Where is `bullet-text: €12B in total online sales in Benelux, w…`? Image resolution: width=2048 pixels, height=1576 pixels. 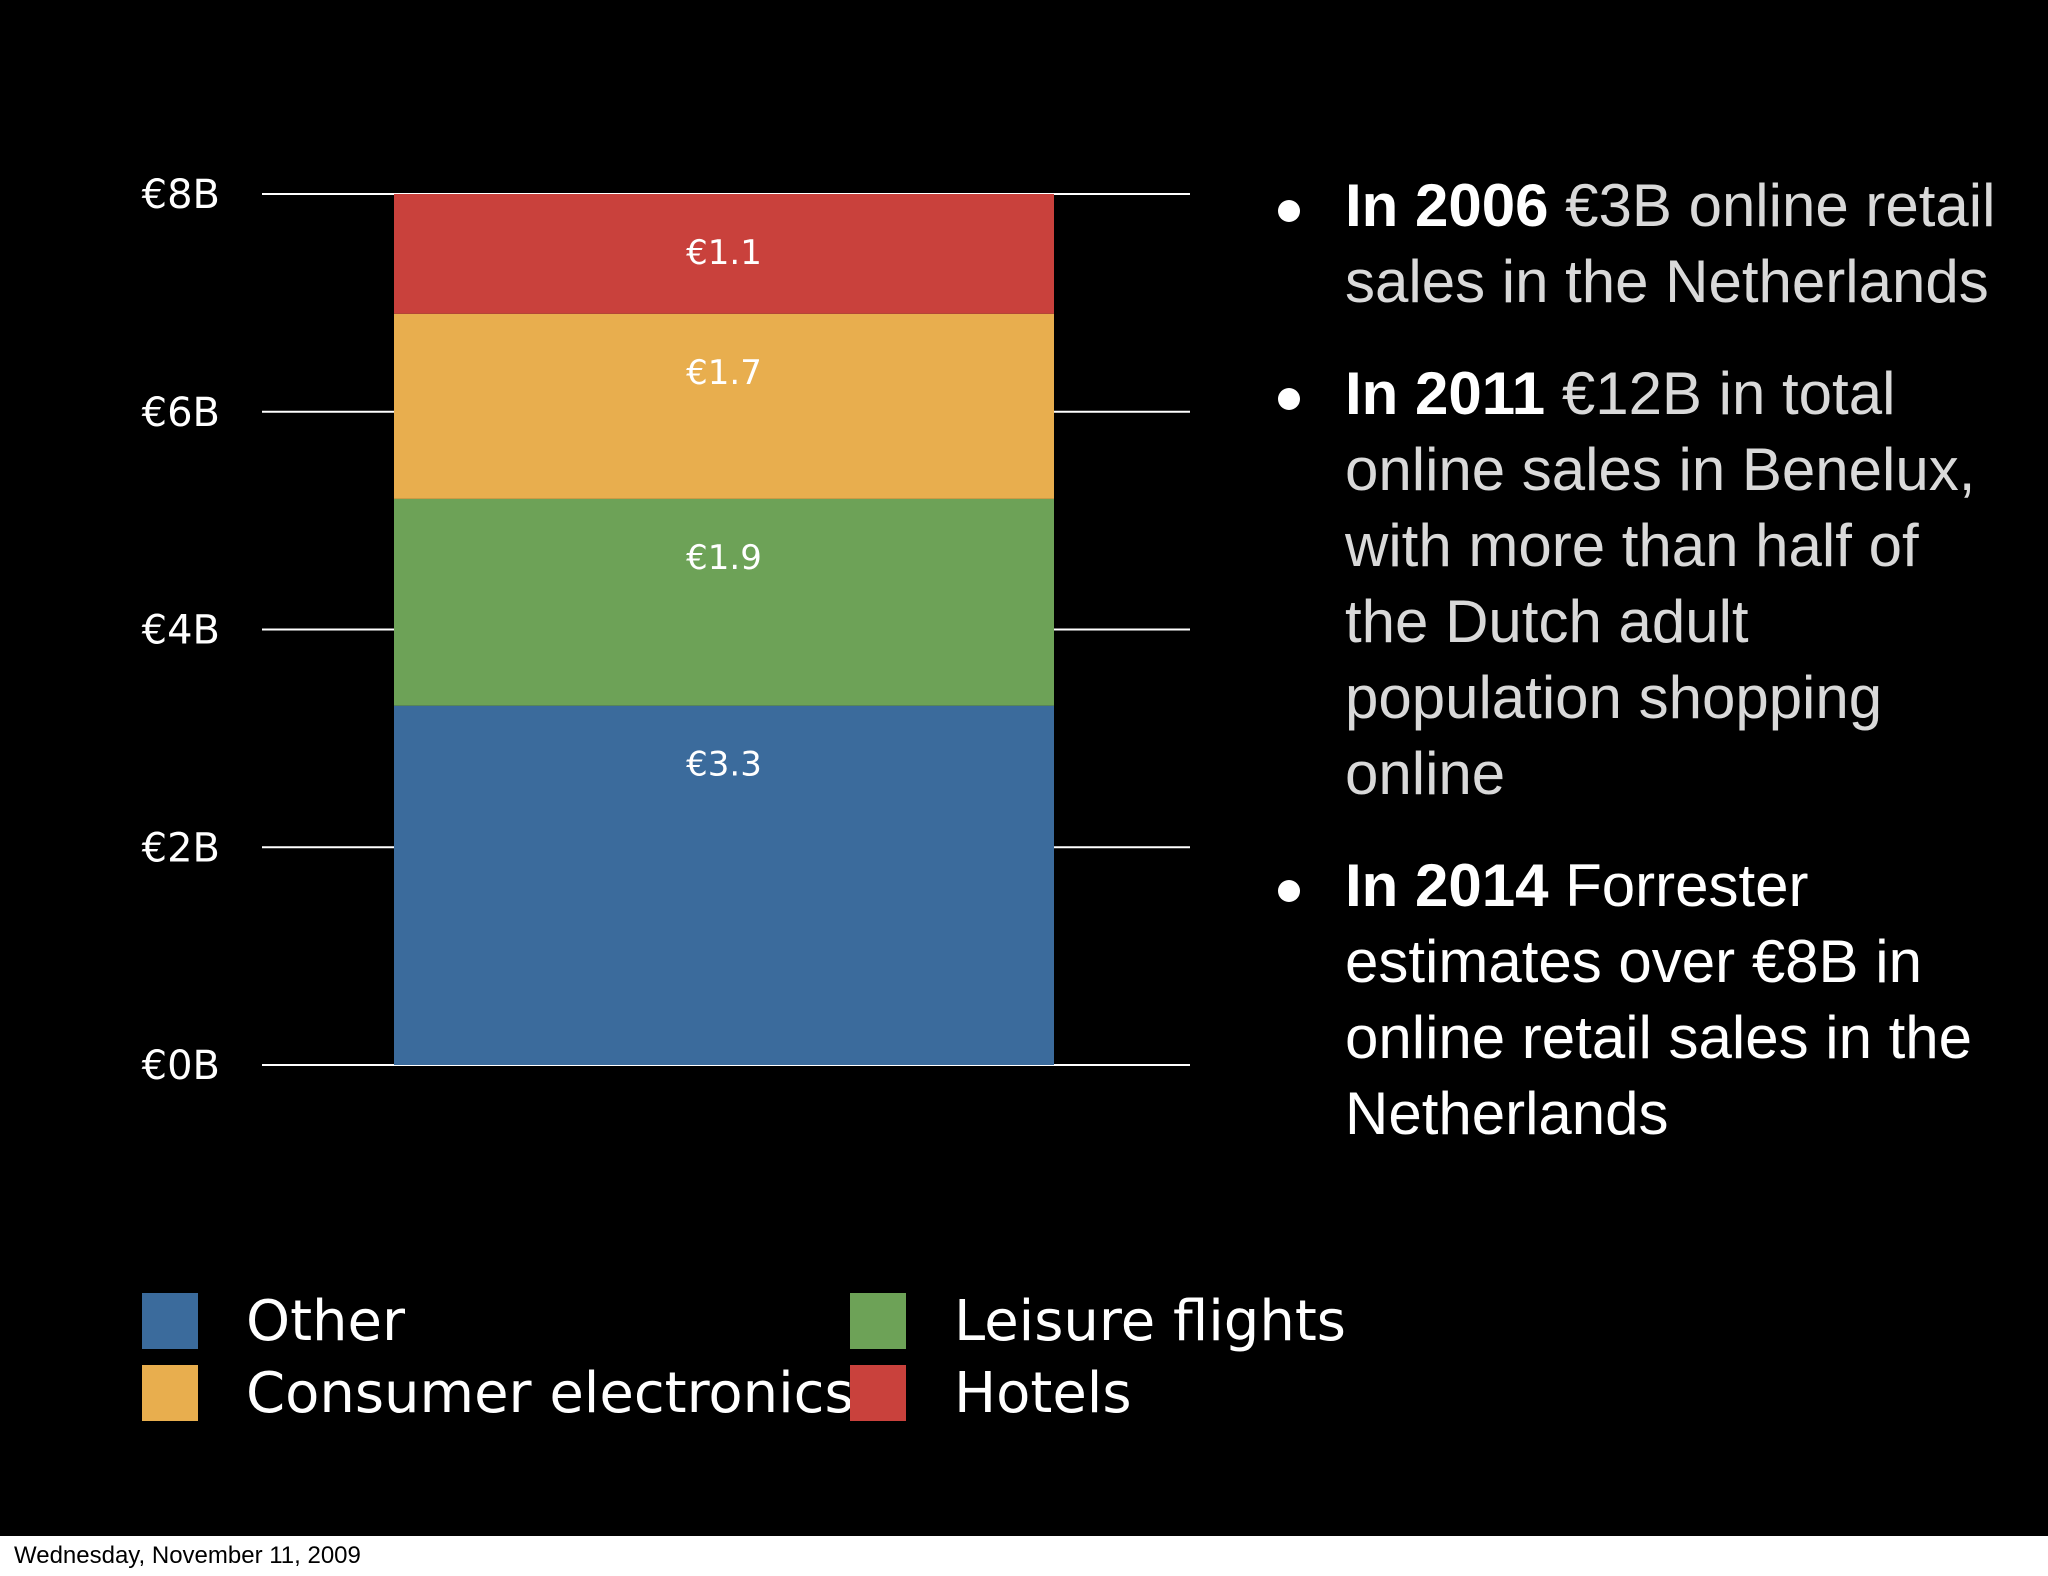
bullet-text: €12B in total online sales in Benelux, w… is located at coordinates (1660, 583).